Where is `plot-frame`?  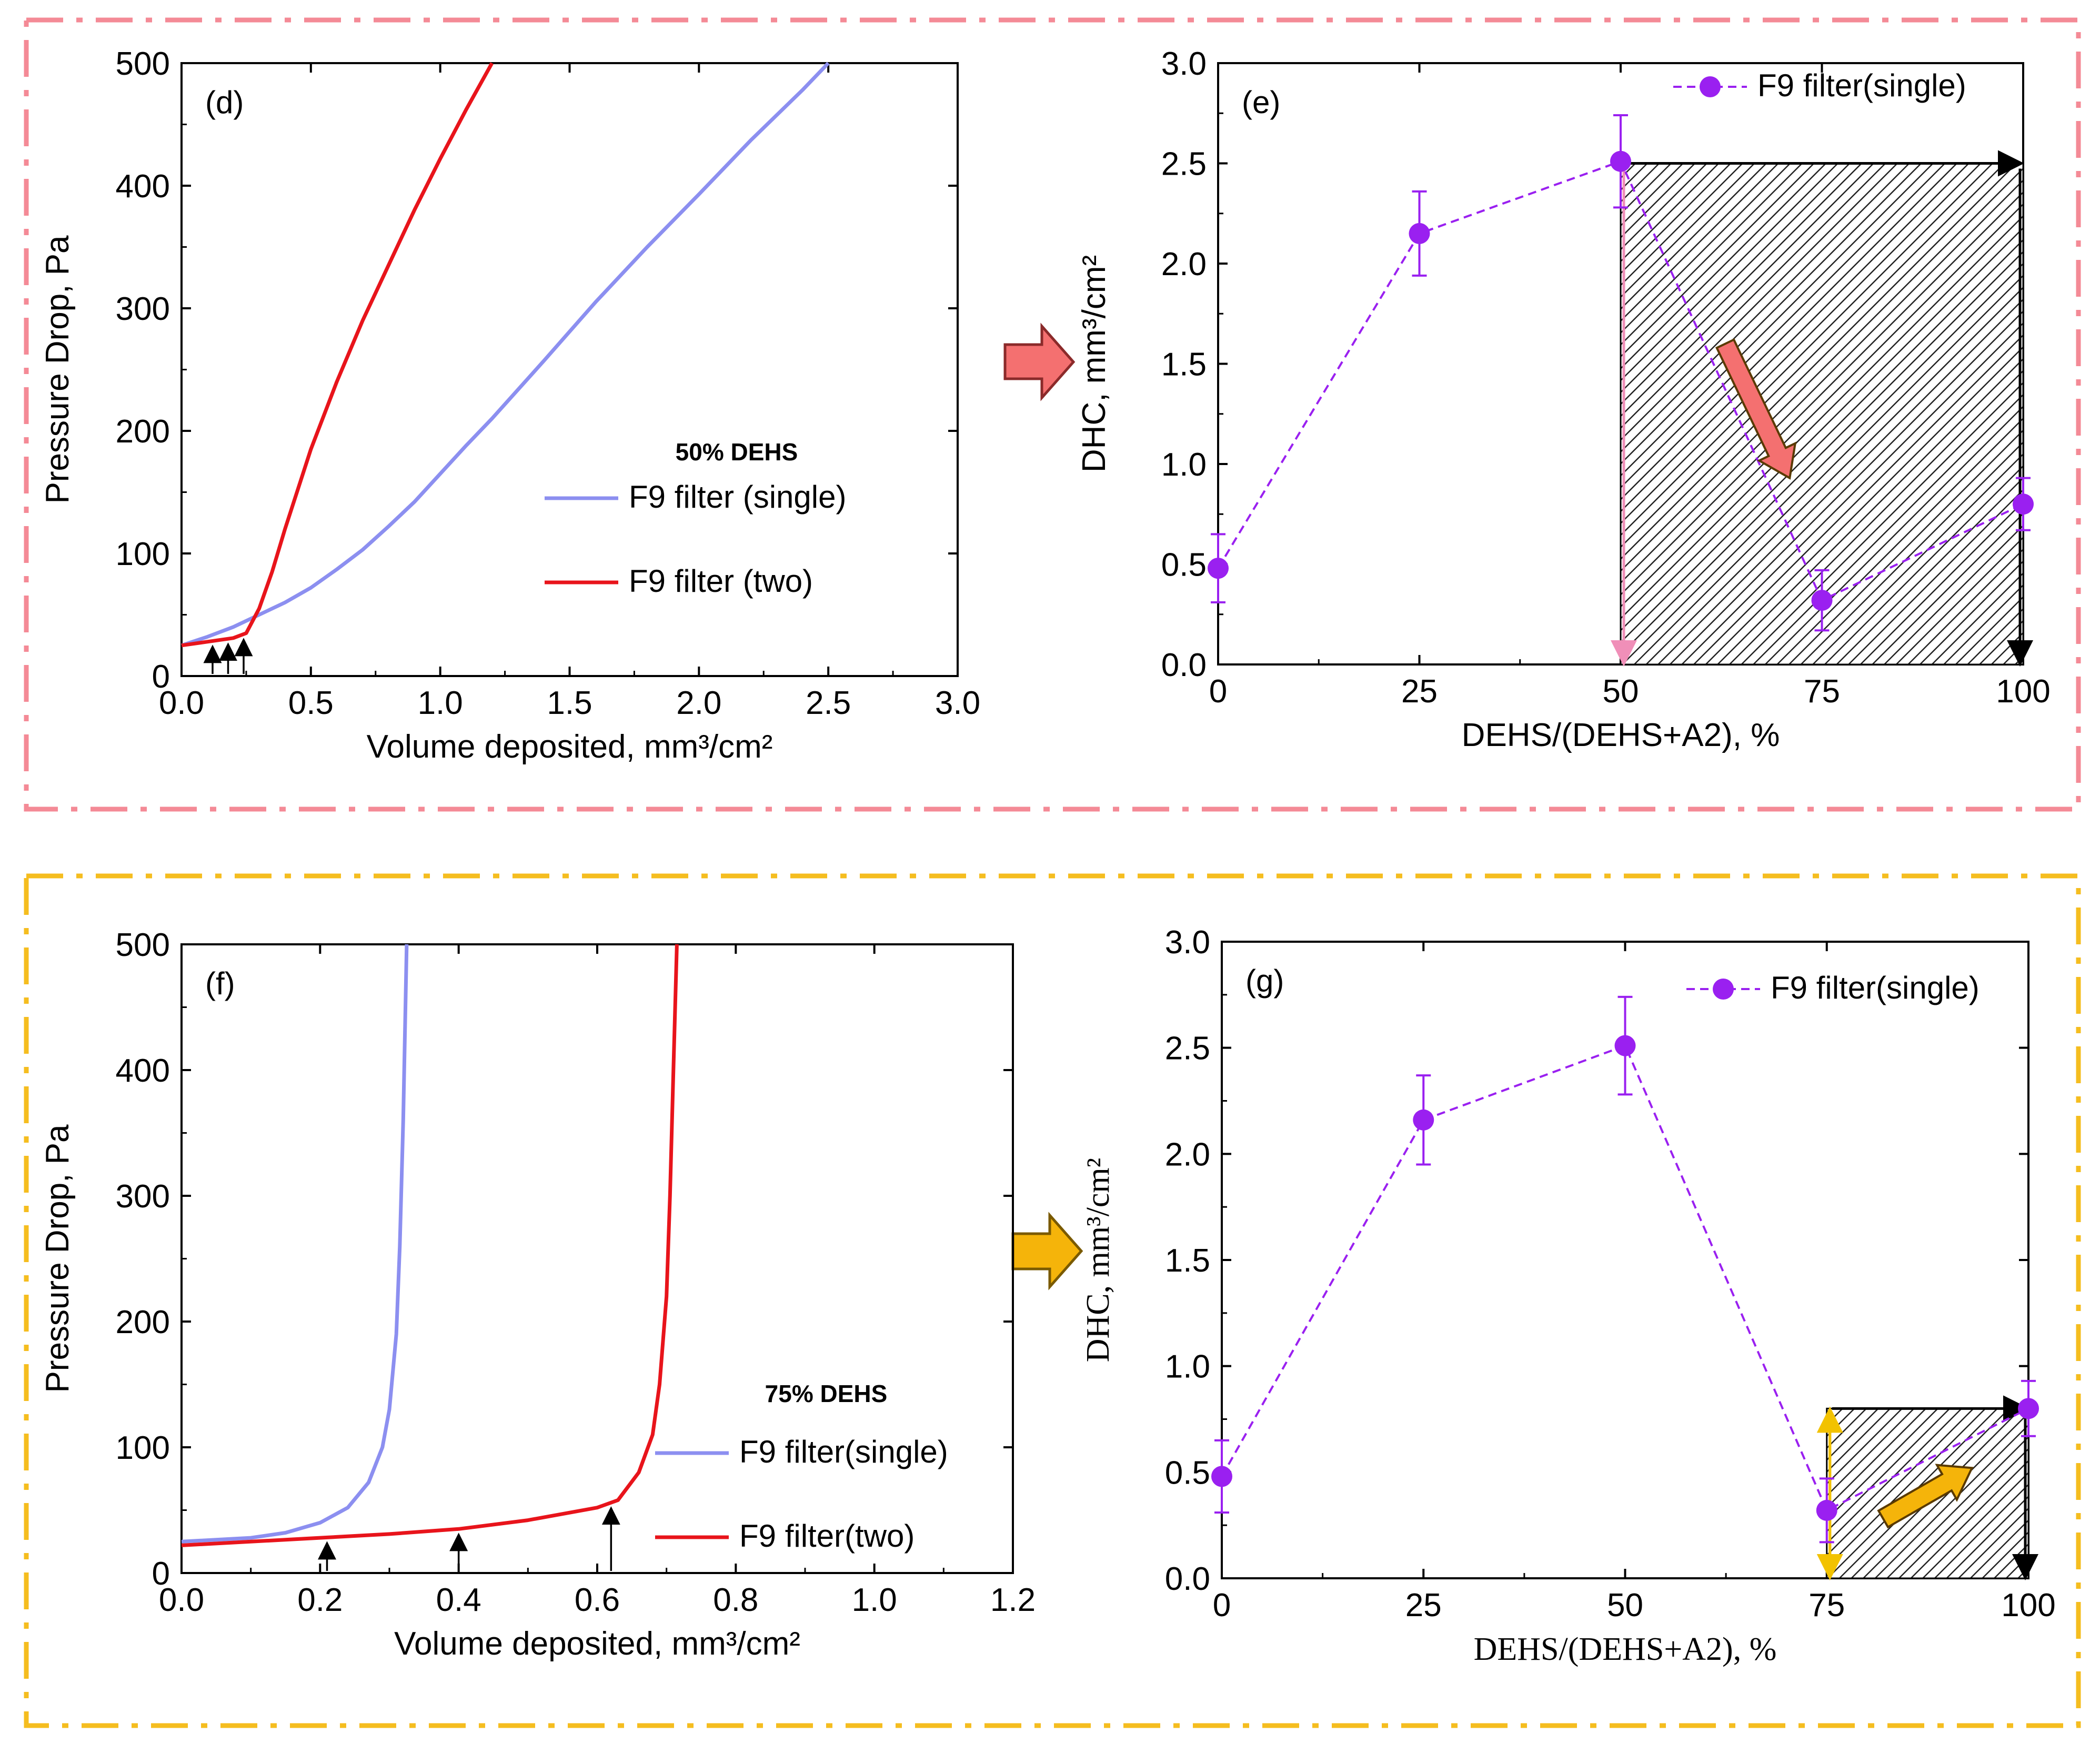
plot-frame is located at coordinates (597, 1258).